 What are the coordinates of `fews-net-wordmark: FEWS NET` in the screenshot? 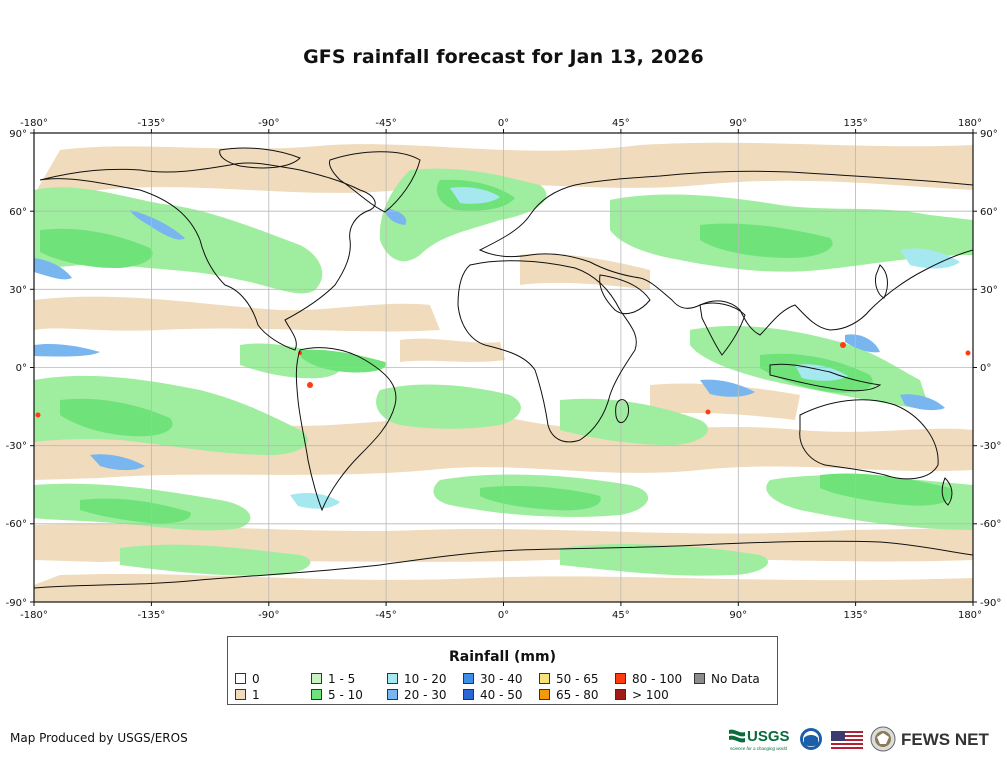 It's located at (945, 739).